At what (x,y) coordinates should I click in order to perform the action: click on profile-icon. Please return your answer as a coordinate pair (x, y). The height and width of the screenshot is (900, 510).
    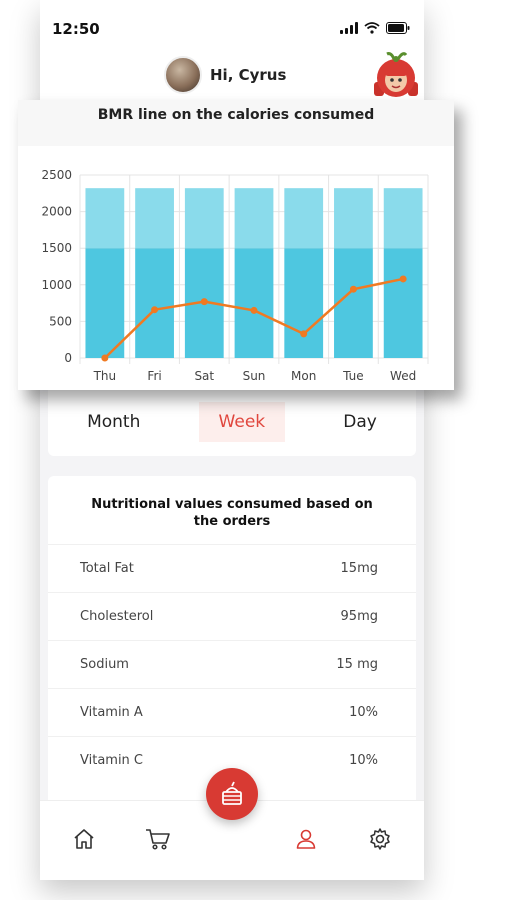
    Looking at the image, I should click on (306, 839).